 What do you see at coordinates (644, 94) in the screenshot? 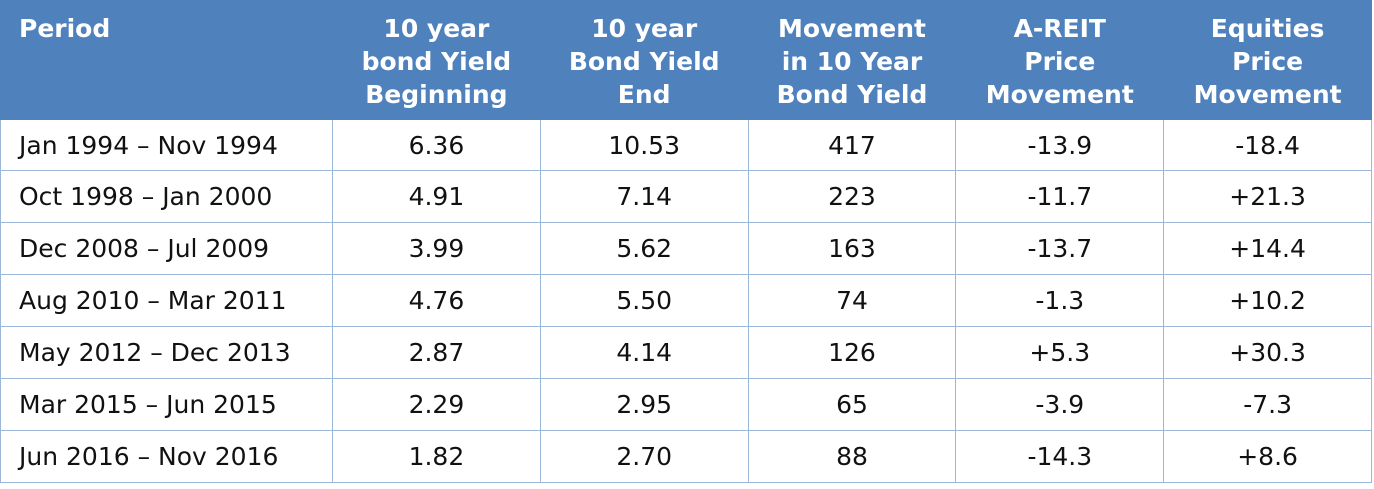
I see `header-text: End` at bounding box center [644, 94].